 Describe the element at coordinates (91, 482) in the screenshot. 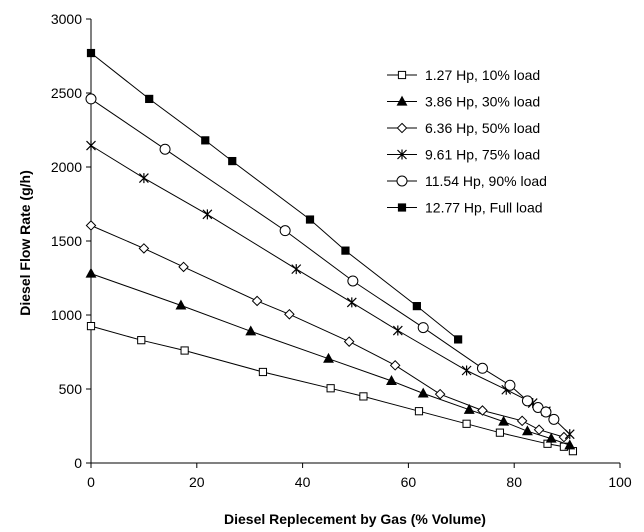

I see `x-tick-label: 0` at that location.